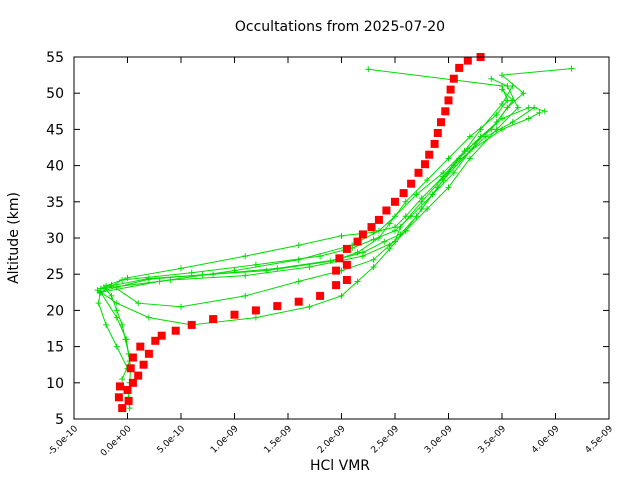 This screenshot has height=480, width=640. What do you see at coordinates (59, 420) in the screenshot?
I see `y-tick-label: 5` at bounding box center [59, 420].